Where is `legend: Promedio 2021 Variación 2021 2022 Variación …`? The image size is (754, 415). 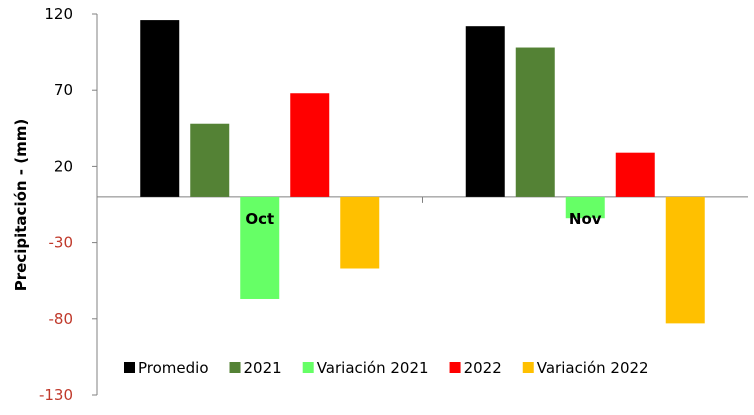
legend: Promedio 2021 Variación 2021 2022 Variación … is located at coordinates (386, 368).